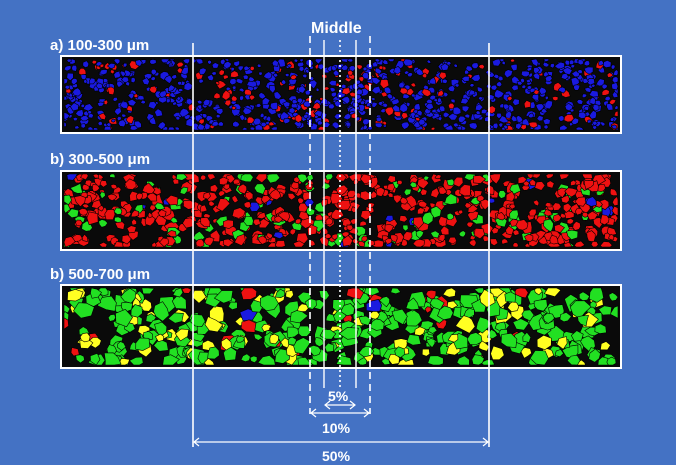  Describe the element at coordinates (341, 442) in the screenshot. I see `double-headed-arrow-icon` at that location.